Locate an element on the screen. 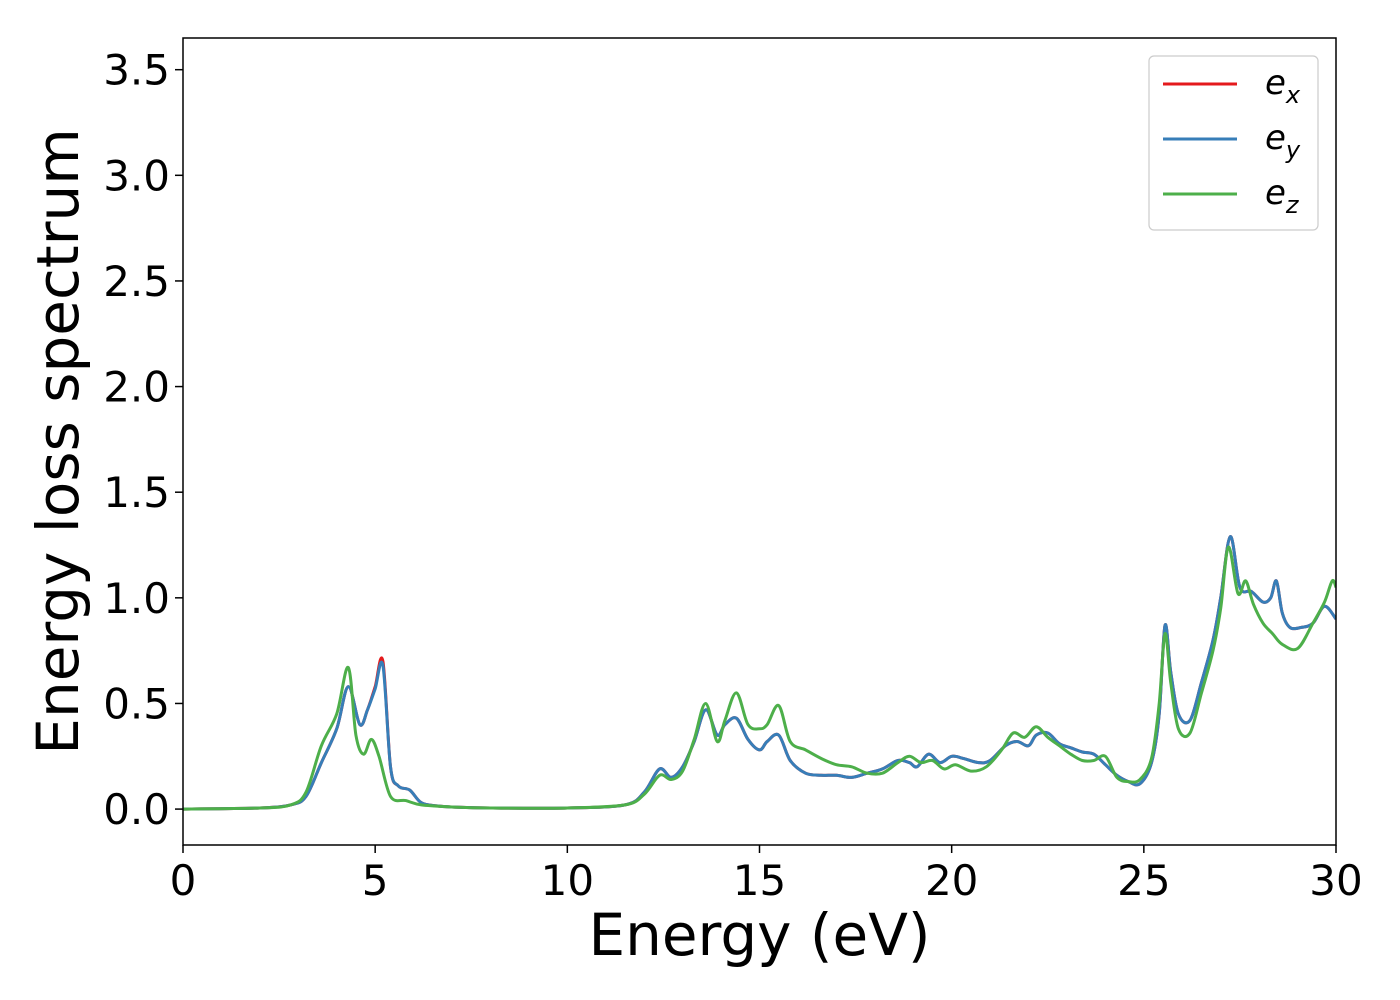  x-axis-title: Energy (eV) is located at coordinates (759, 935).